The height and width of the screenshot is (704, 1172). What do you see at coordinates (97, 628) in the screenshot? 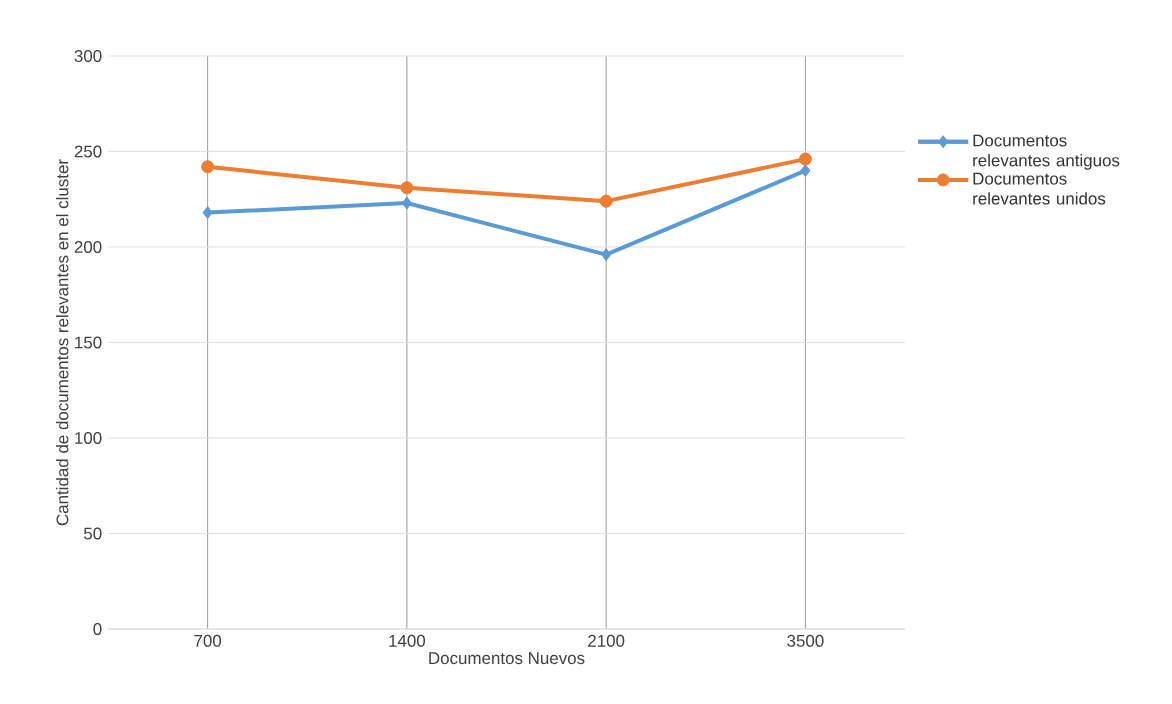
I see `y-tick-label: 0` at bounding box center [97, 628].